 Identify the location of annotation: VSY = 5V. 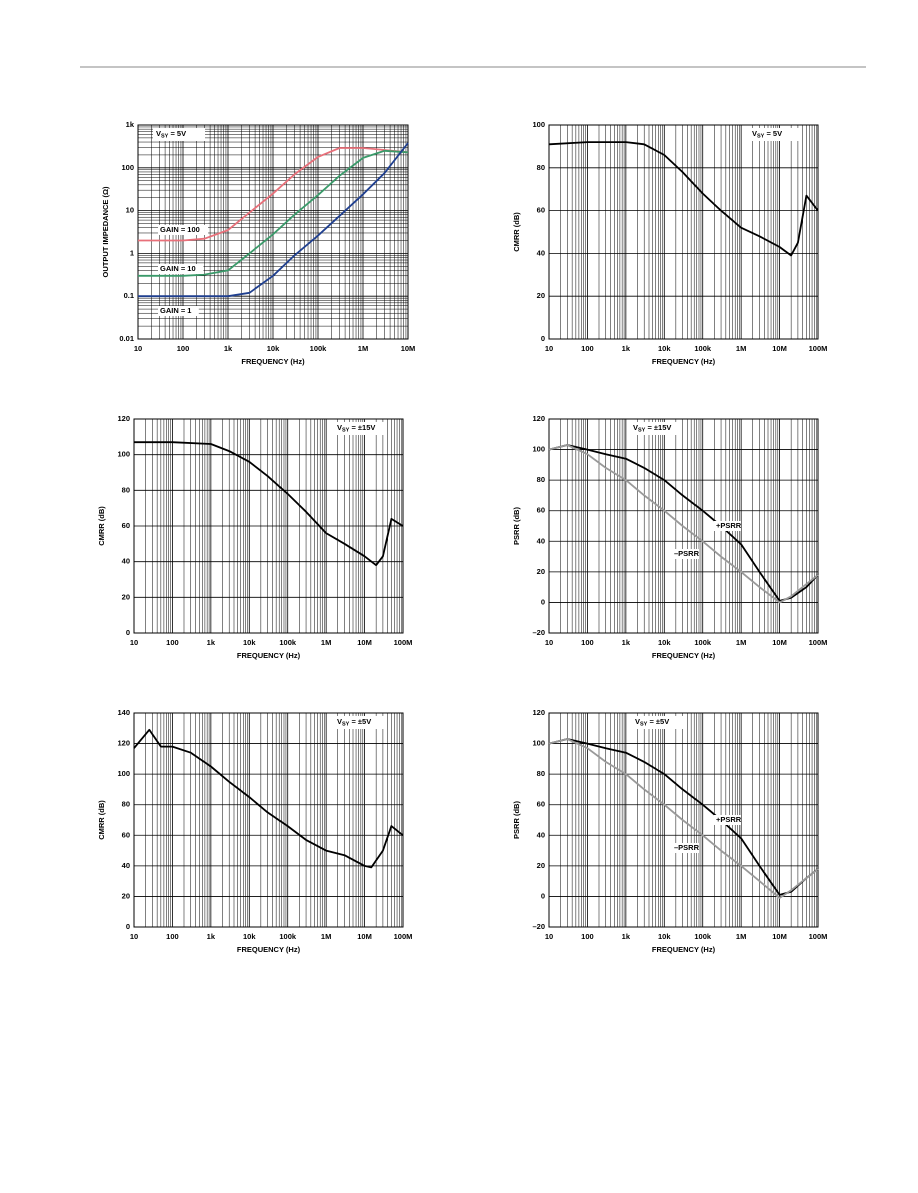
(767, 134).